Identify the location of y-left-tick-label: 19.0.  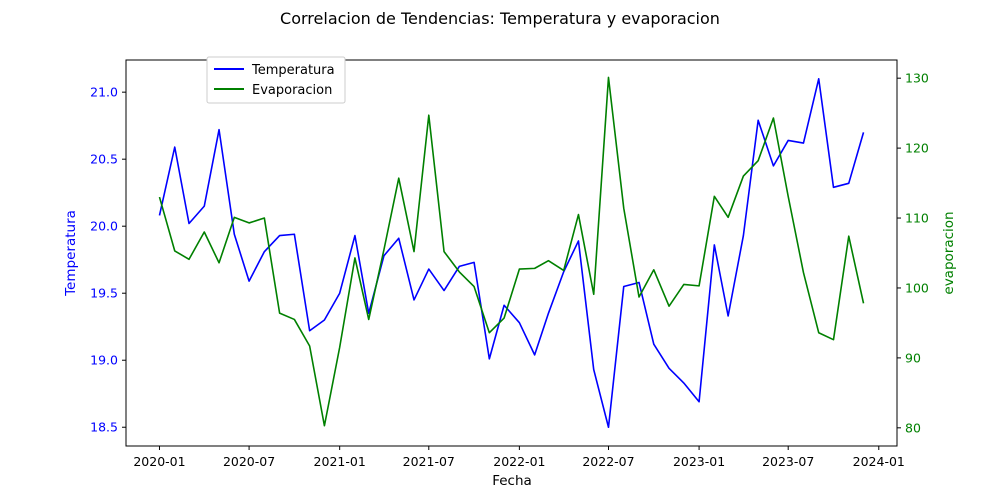
(104, 360).